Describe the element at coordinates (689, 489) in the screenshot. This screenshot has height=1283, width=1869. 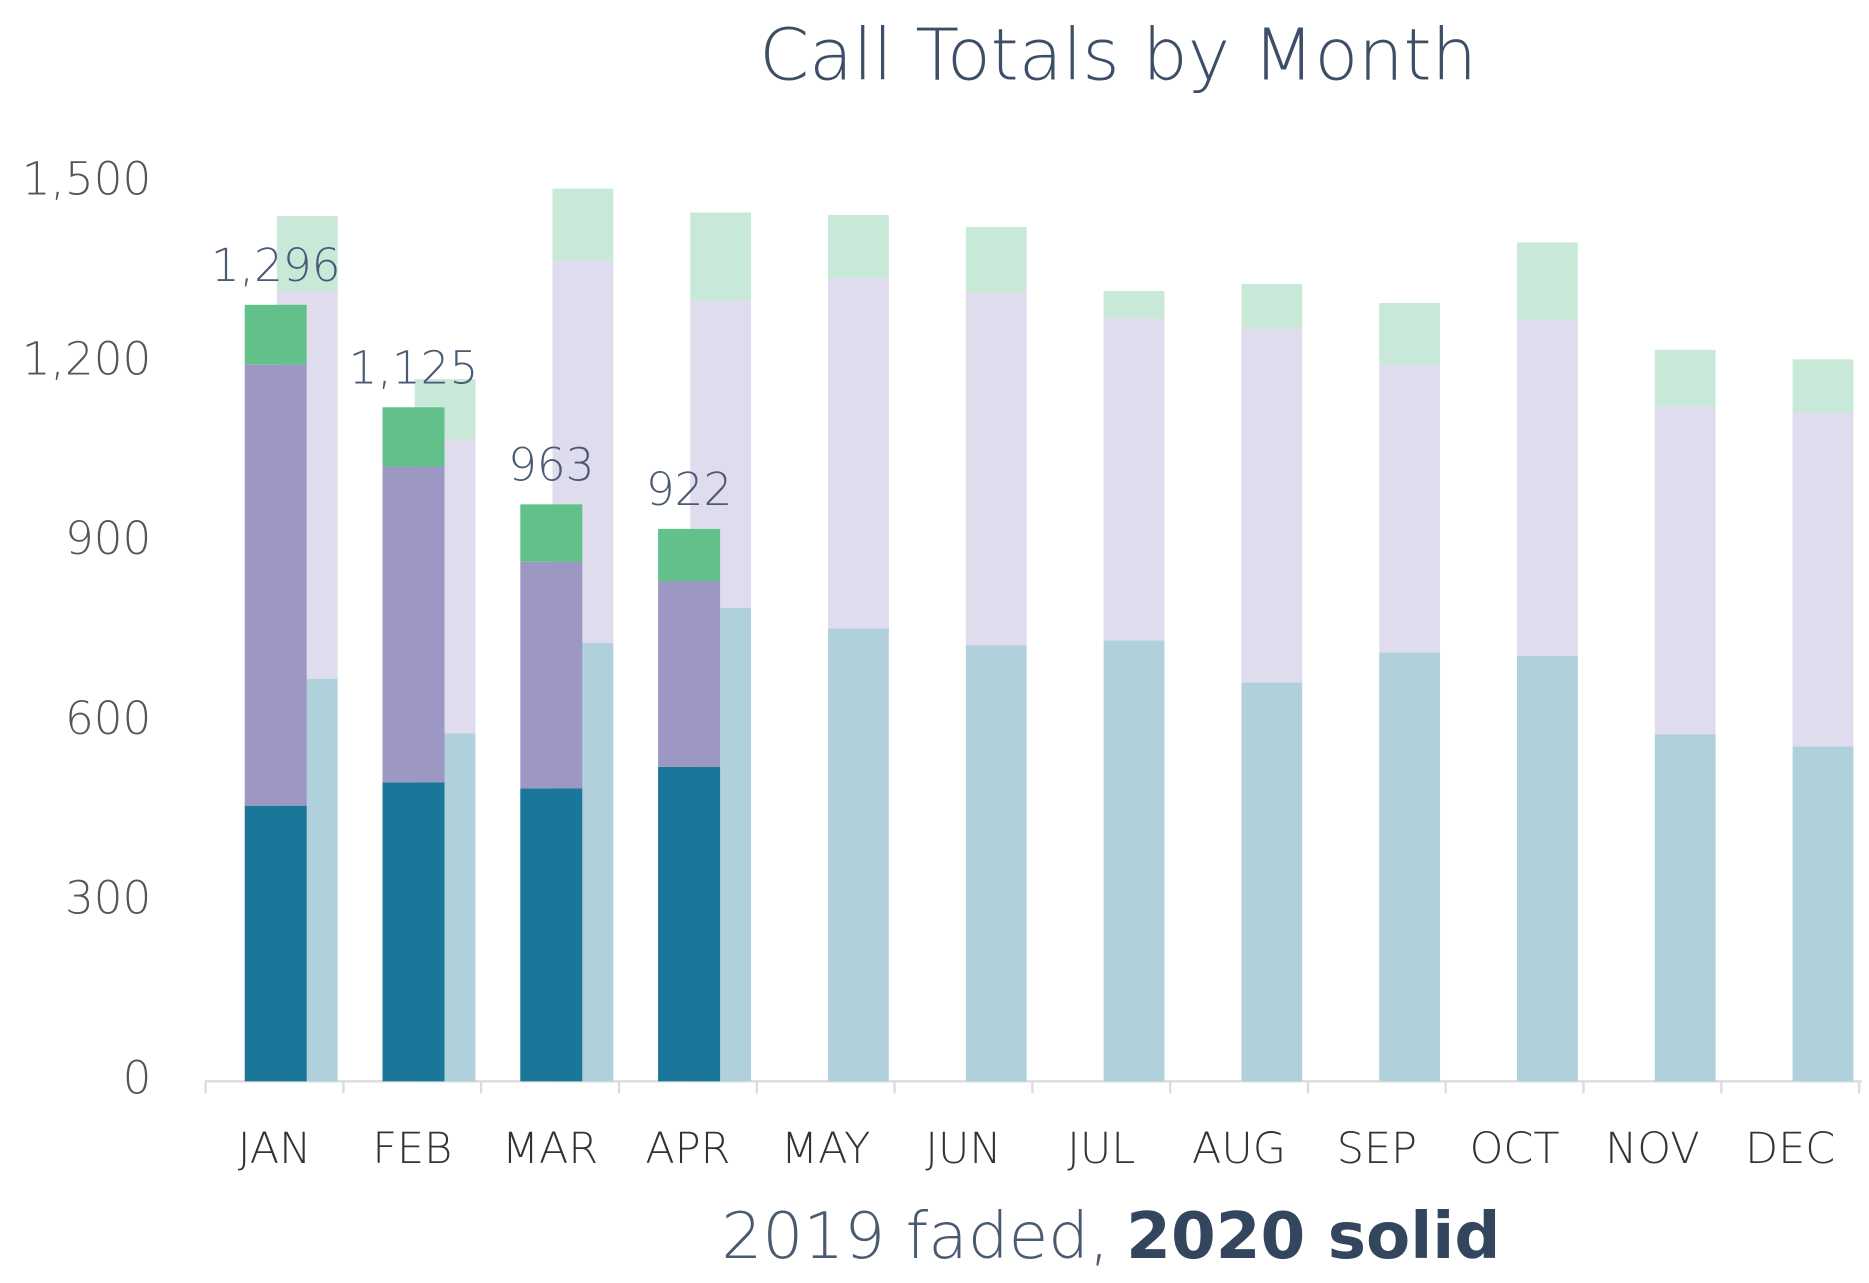
I see `total-label: 922` at that location.